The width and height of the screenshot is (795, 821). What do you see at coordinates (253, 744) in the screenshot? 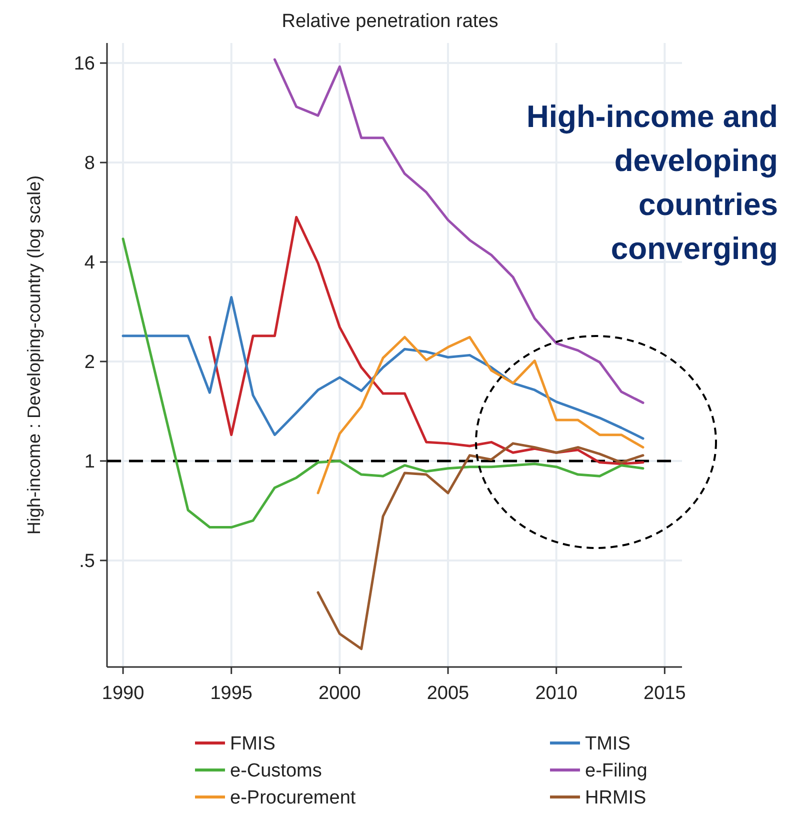
I see `legend-label: FMIS` at bounding box center [253, 744].